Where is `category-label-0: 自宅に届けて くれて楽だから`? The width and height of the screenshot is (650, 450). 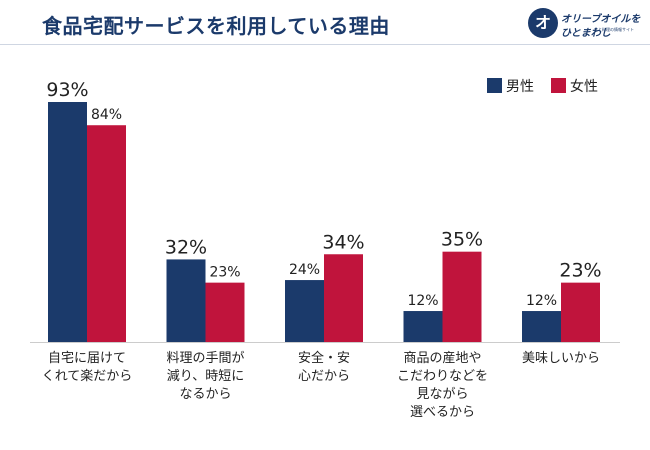
category-label-0: 自宅に届けて くれて楽だから is located at coordinates (87, 367).